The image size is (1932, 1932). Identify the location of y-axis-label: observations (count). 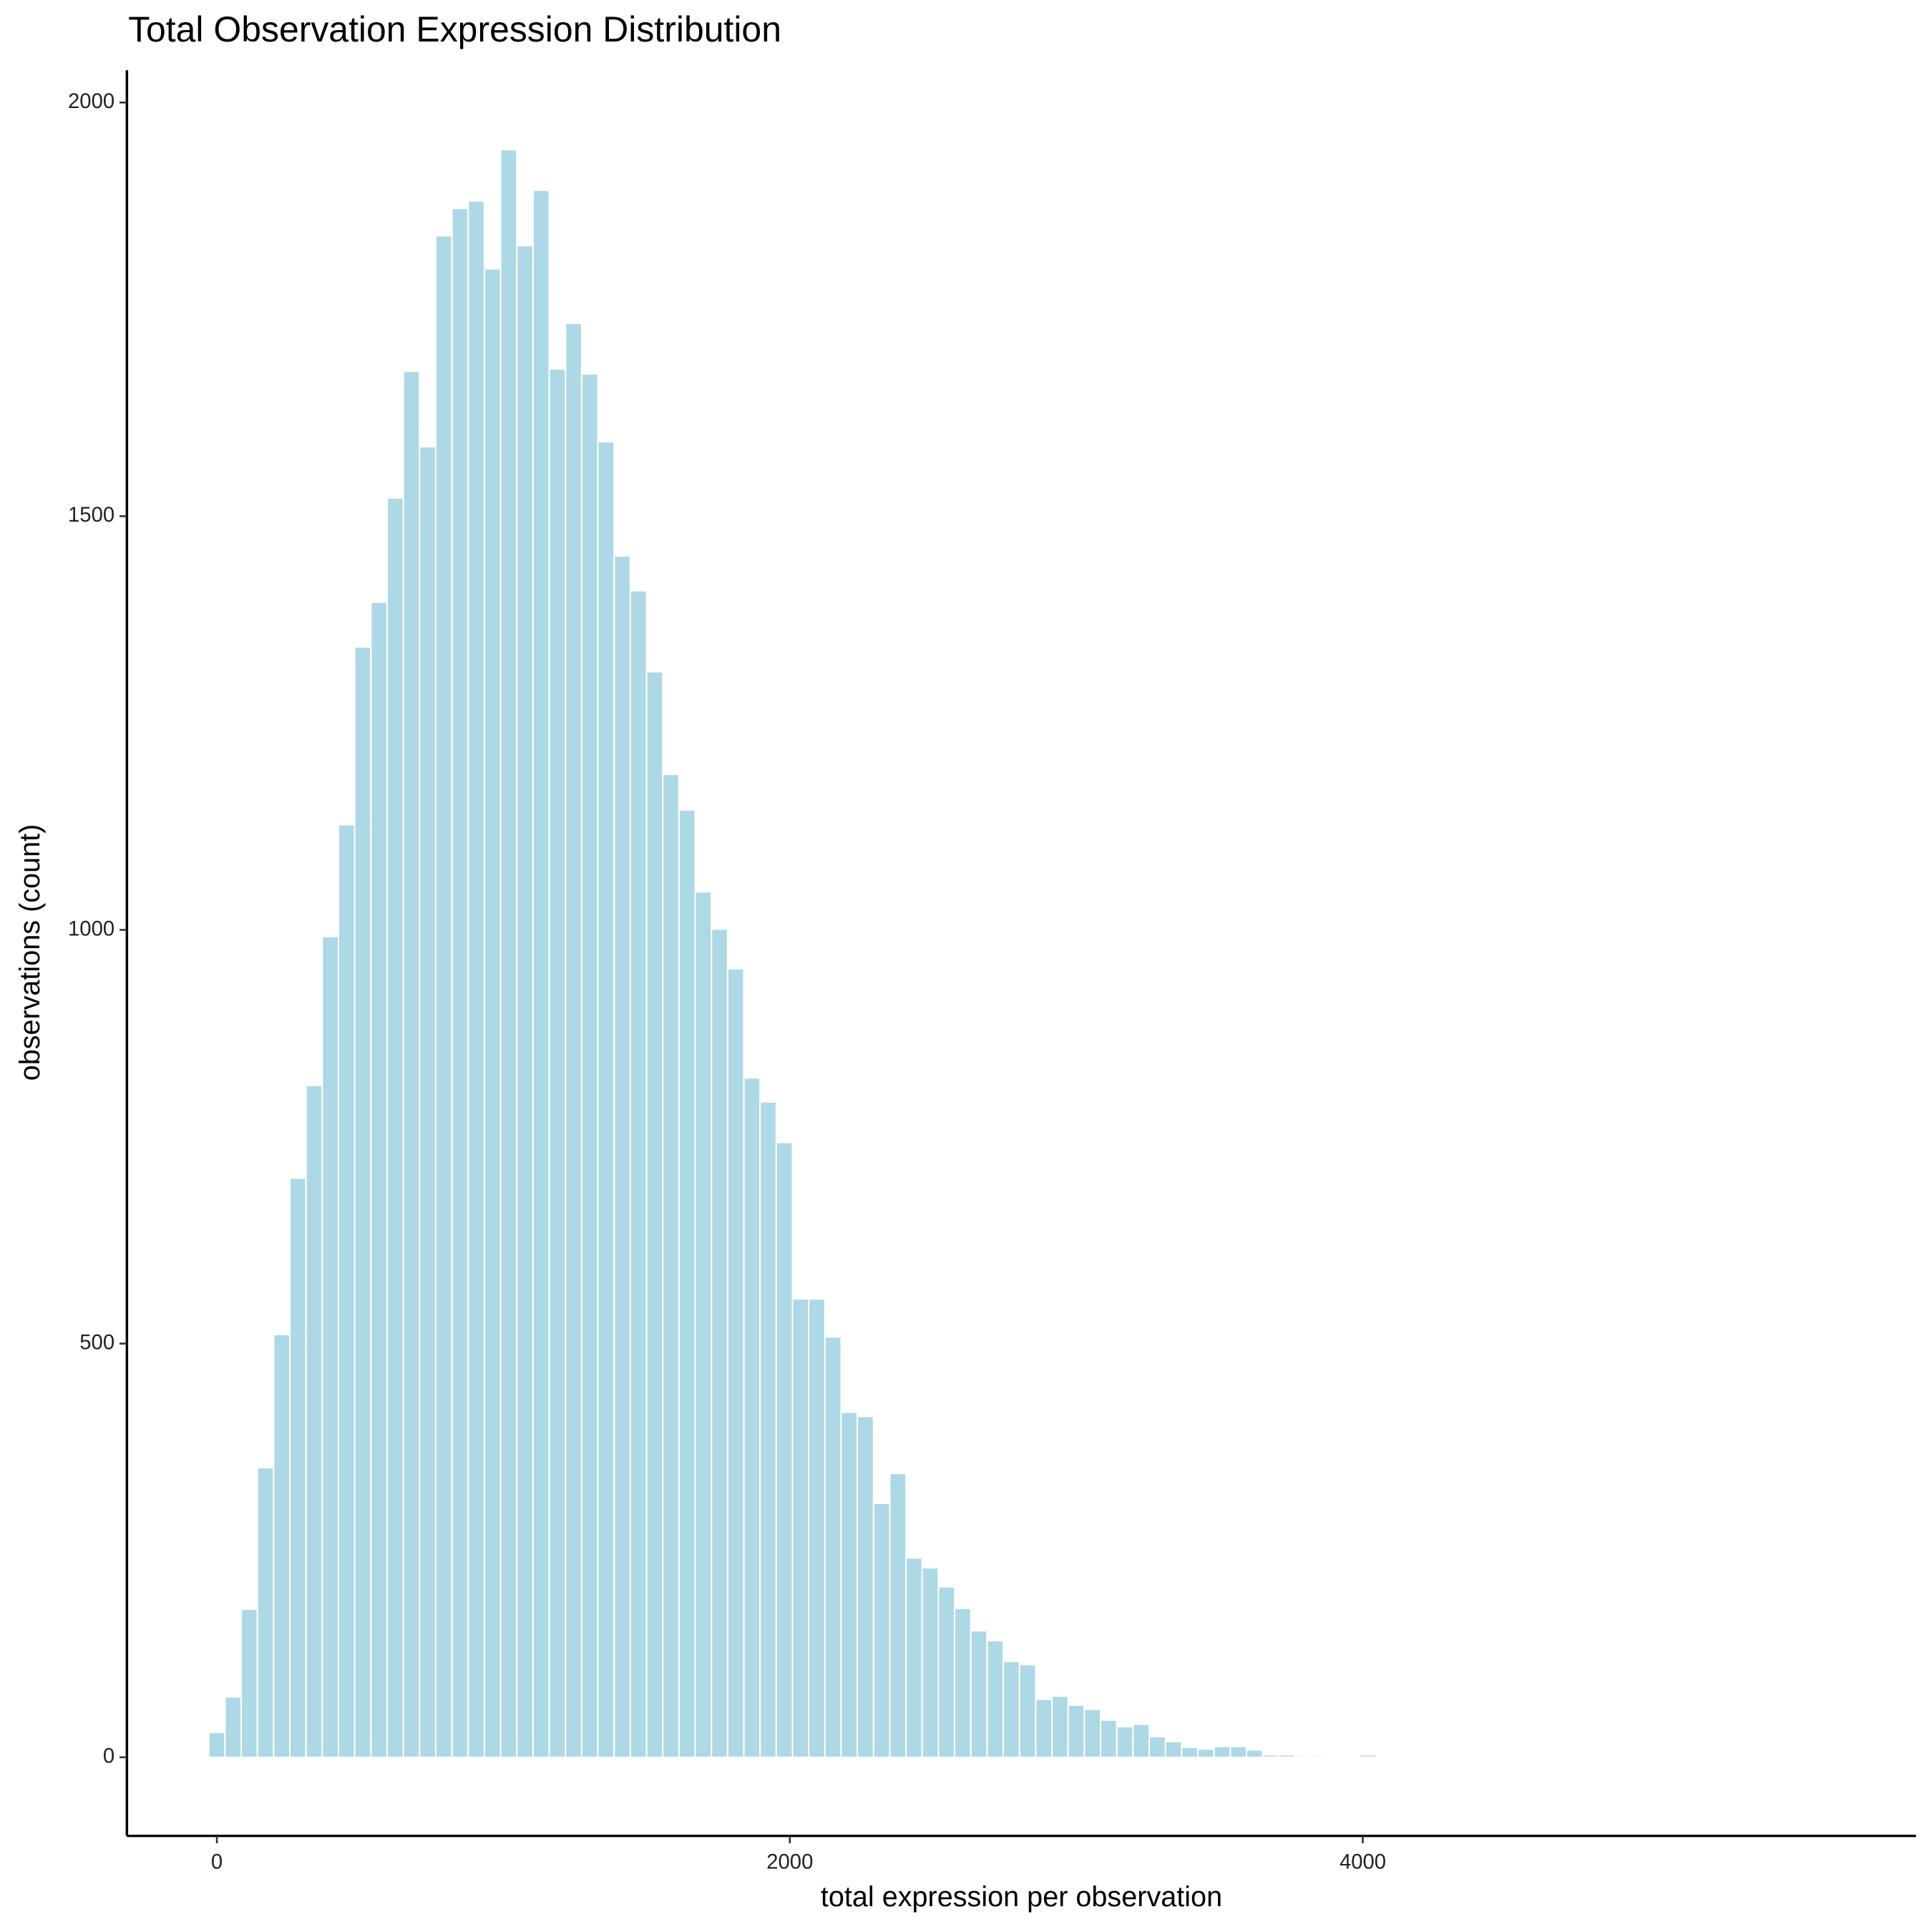
(30, 952).